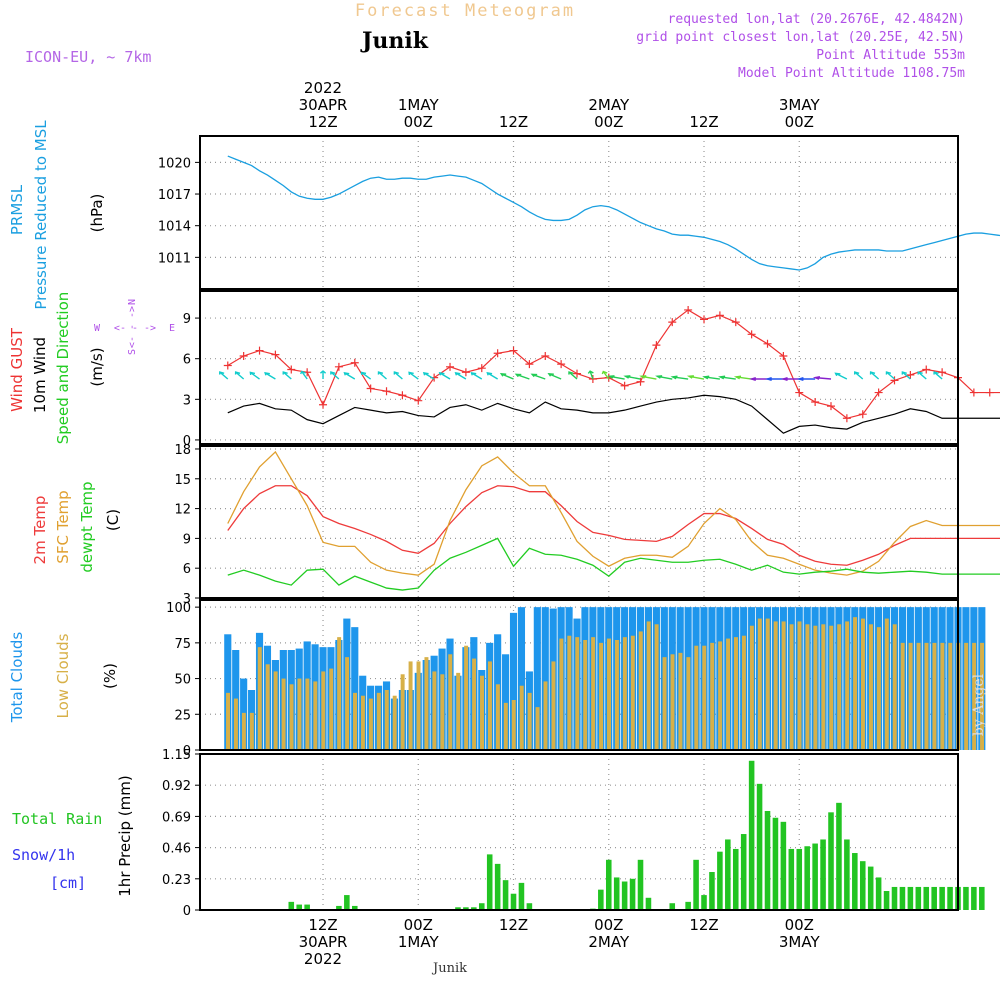  Describe the element at coordinates (97, 328) in the screenshot. I see `compass-w: W` at that location.